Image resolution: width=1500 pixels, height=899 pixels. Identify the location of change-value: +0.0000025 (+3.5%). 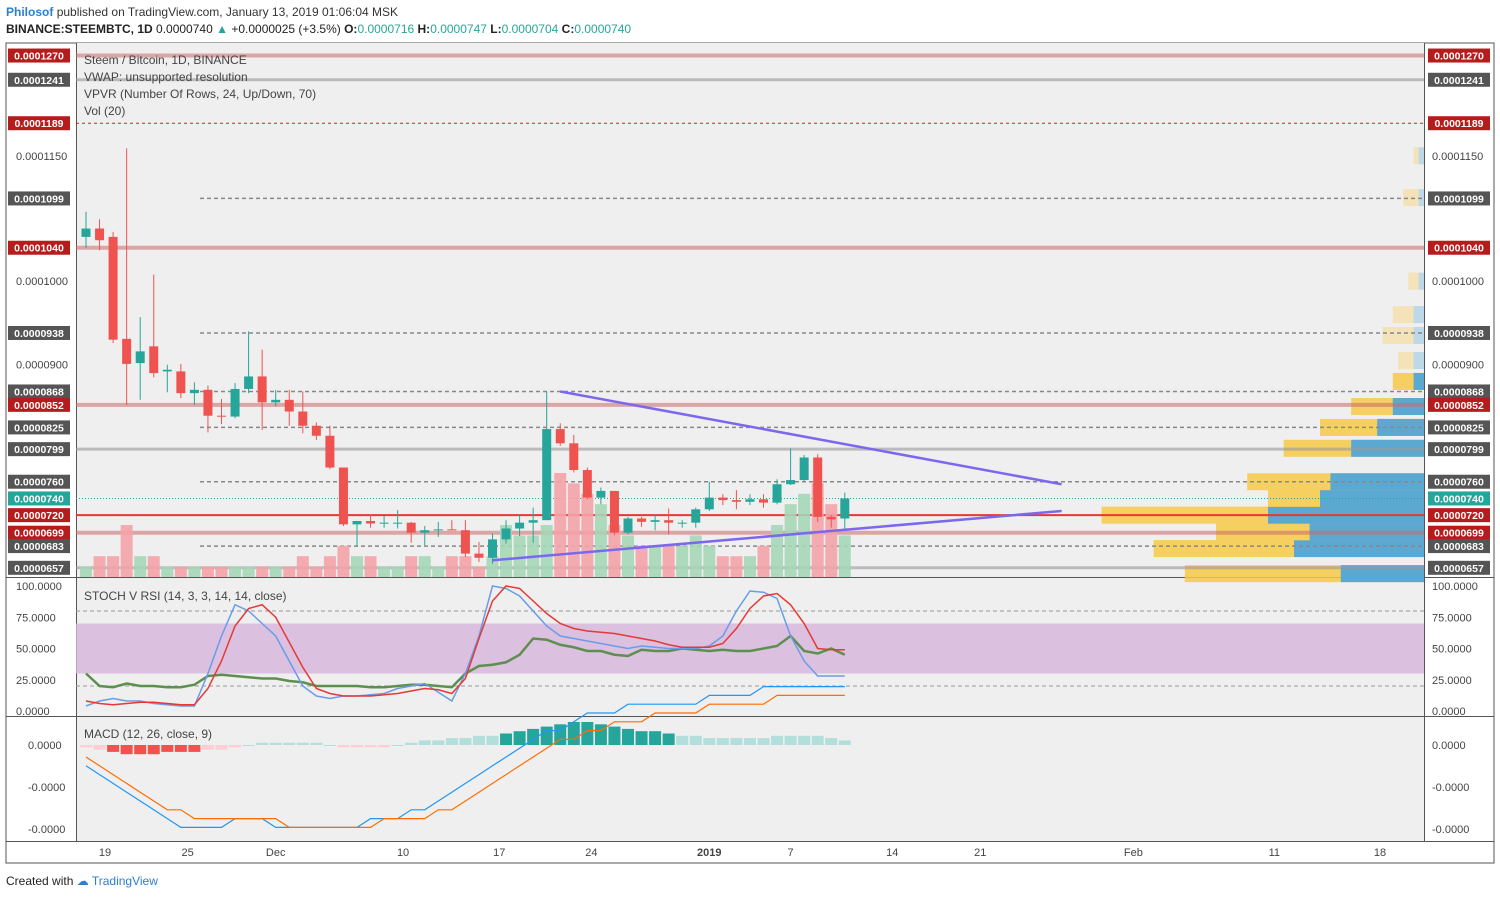
(286, 29).